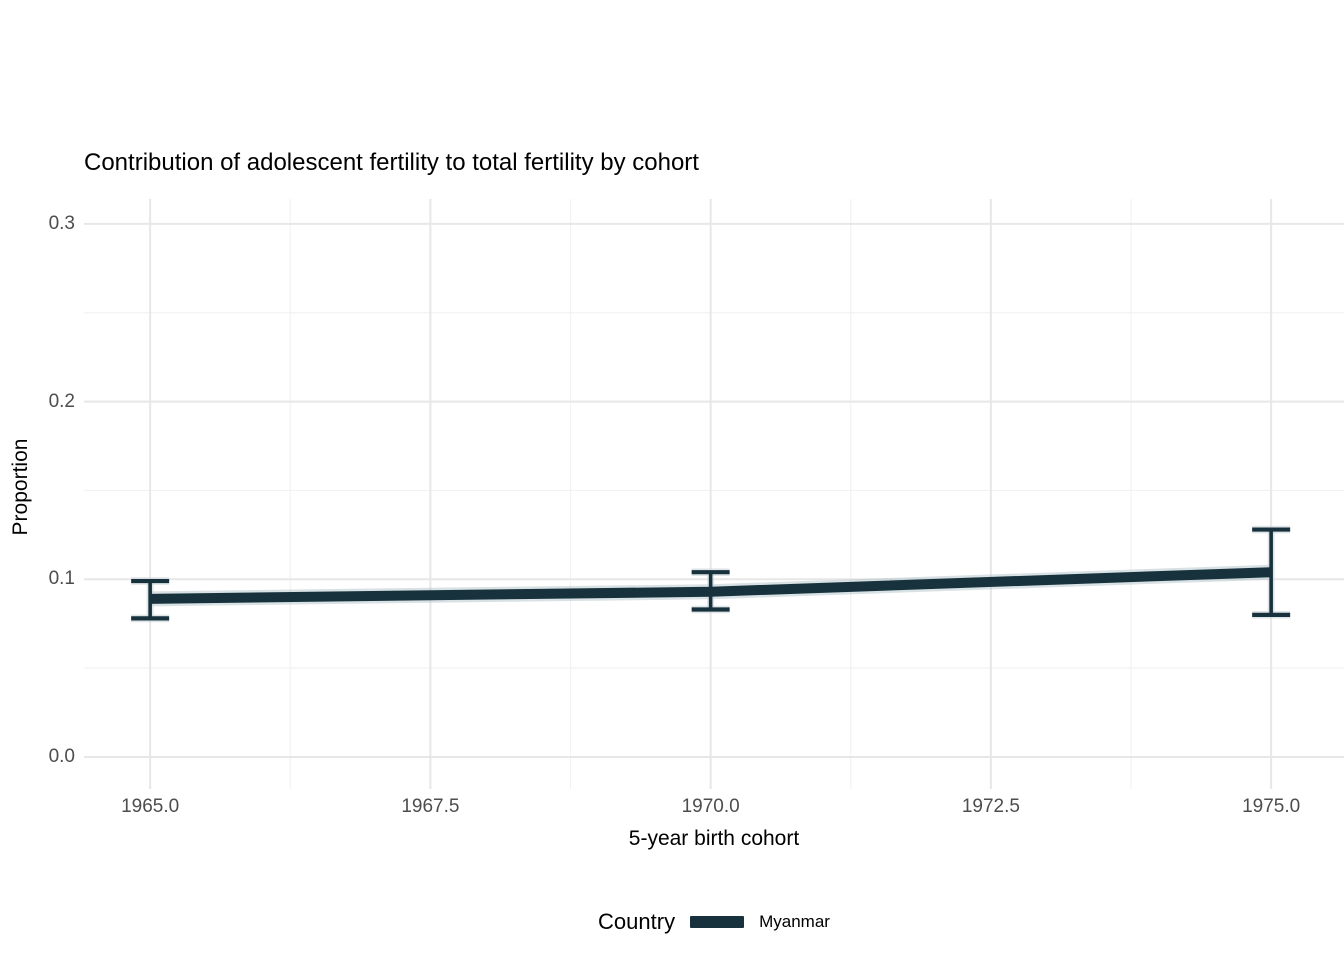 This screenshot has width=1344, height=960. What do you see at coordinates (714, 838) in the screenshot?
I see `x-axis-title: 5-year birth cohort` at bounding box center [714, 838].